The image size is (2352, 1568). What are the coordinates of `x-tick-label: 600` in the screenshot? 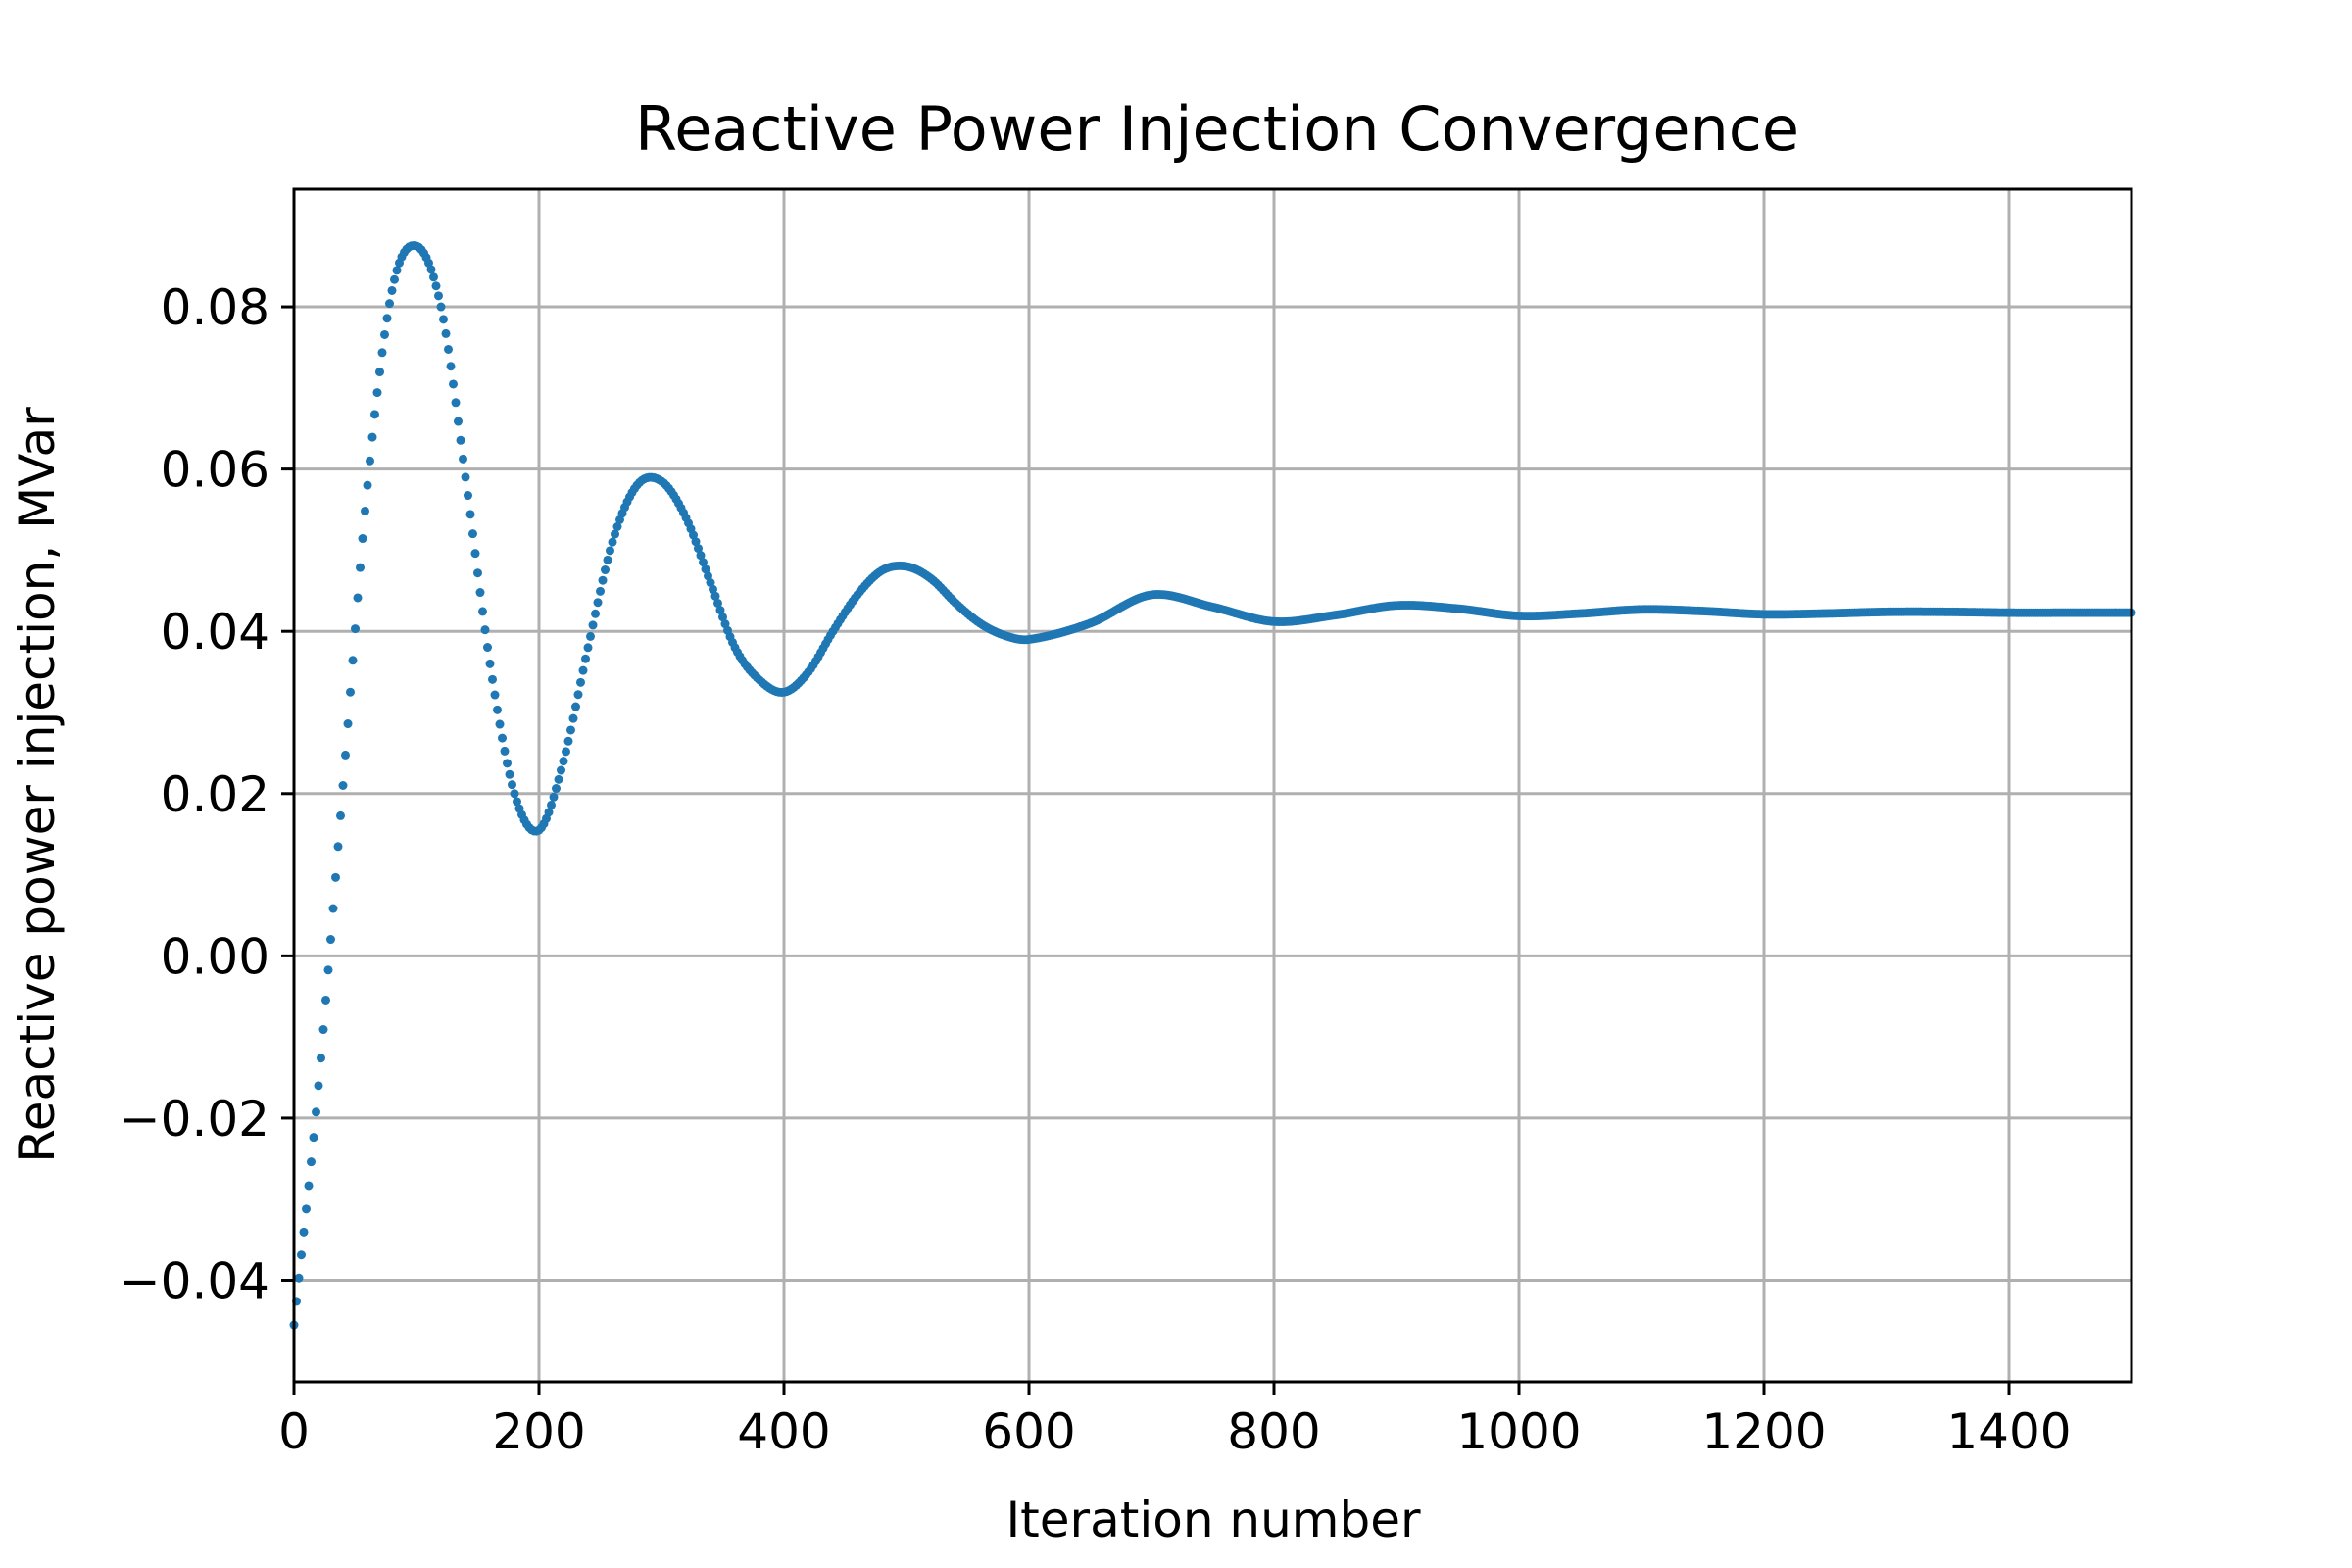 It's located at (1028, 1431).